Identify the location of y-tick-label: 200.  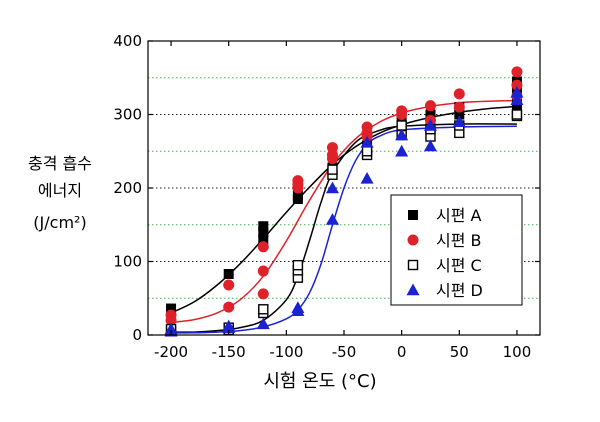
(127, 188).